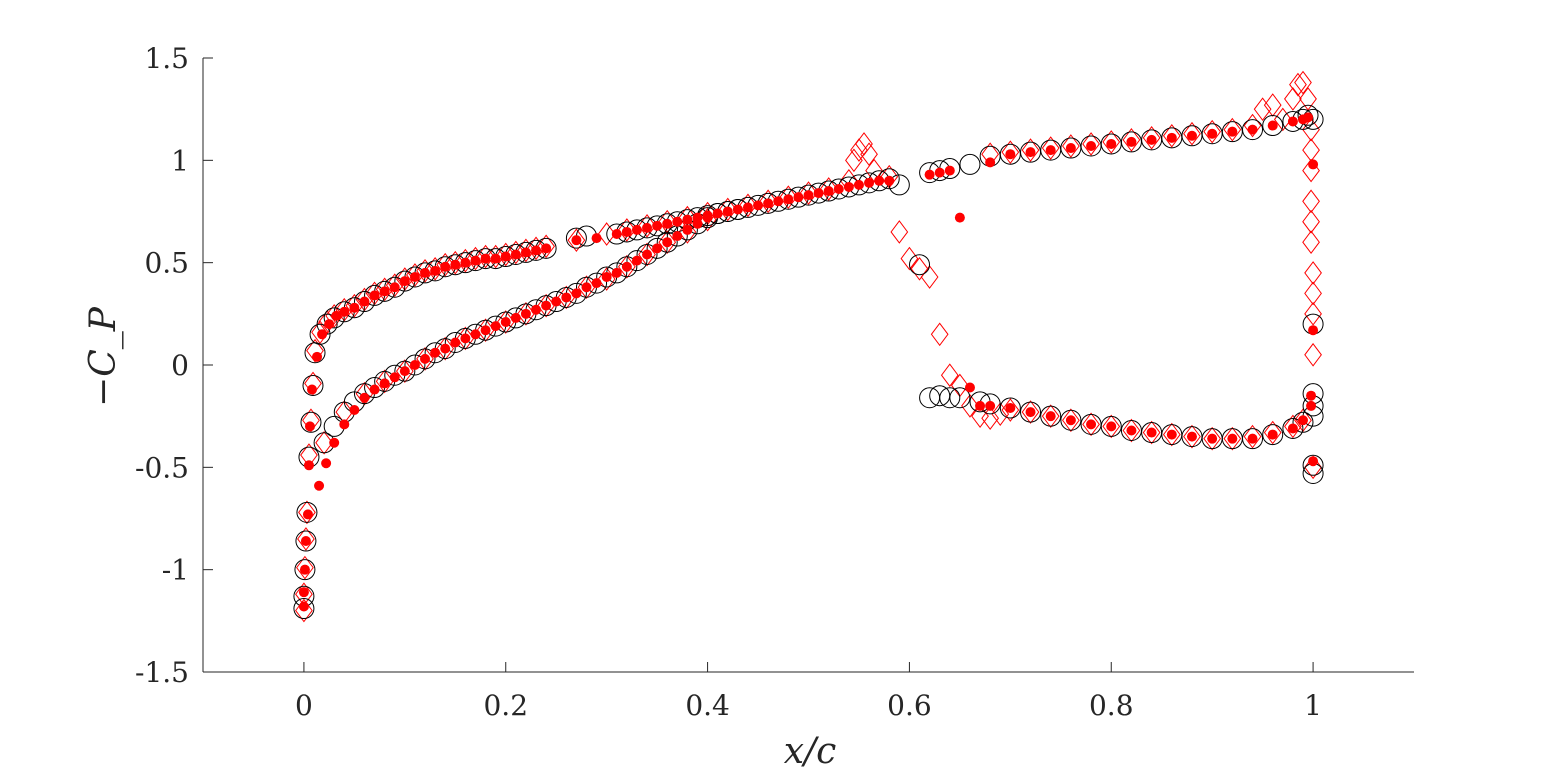 This screenshot has width=1563, height=781. What do you see at coordinates (1111, 705) in the screenshot?
I see `x-tick-label: 0.8` at bounding box center [1111, 705].